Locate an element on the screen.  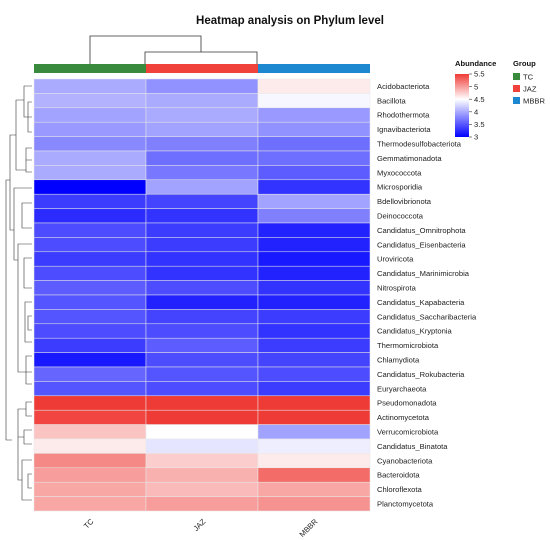
abundance-ticks: 5.5 5 4.5 4 3.5 3 is located at coordinates (477, 106).